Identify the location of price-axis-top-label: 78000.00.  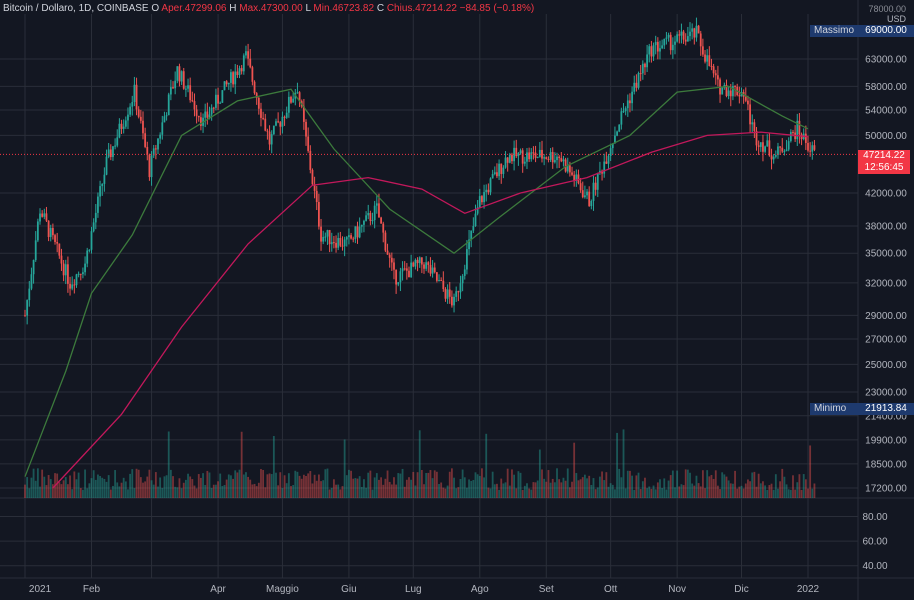
(887, 9).